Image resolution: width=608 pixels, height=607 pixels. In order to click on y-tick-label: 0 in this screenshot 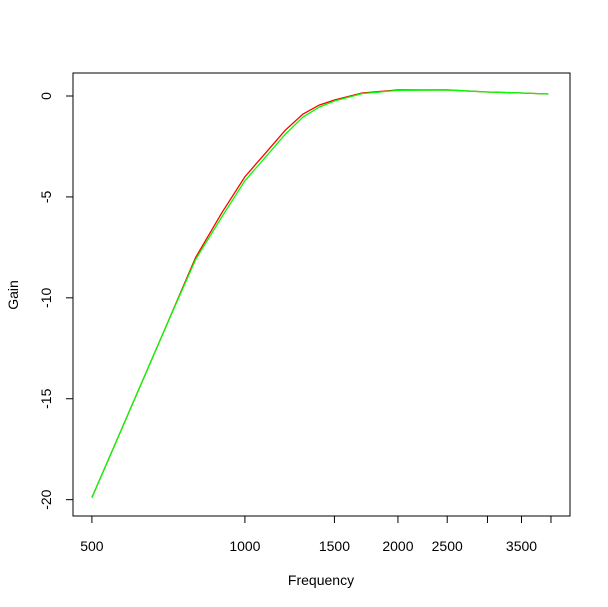, I will do `click(46, 96)`.